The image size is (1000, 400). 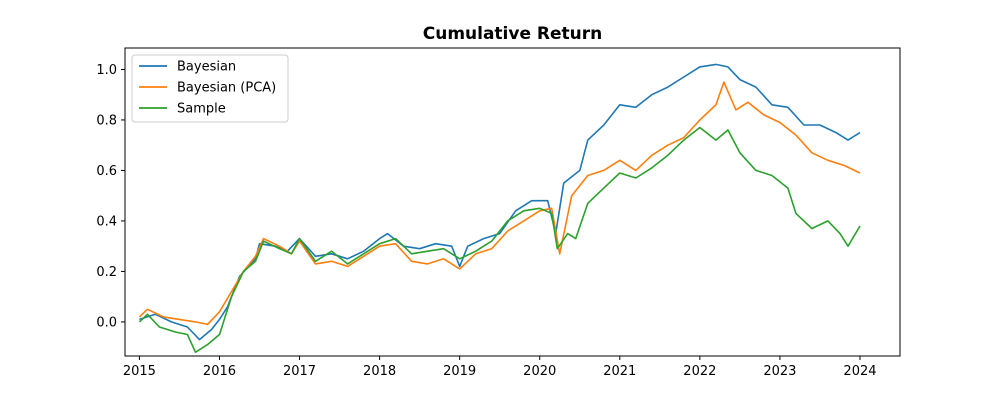 What do you see at coordinates (106, 70) in the screenshot?
I see `y-tick-label: 1.0` at bounding box center [106, 70].